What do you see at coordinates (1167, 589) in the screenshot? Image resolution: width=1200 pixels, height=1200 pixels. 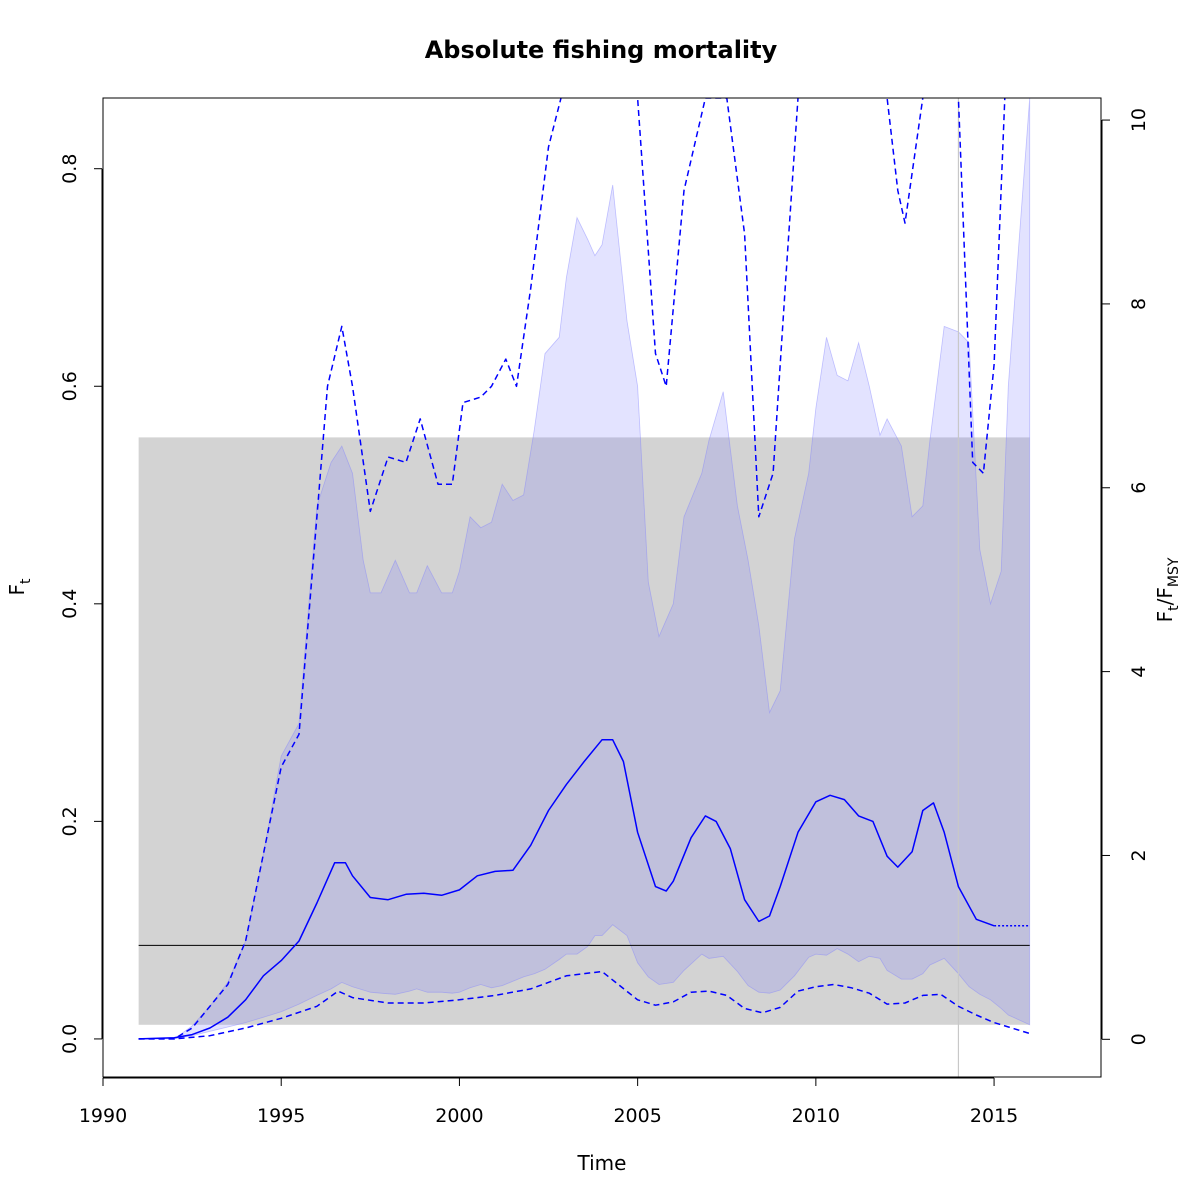 I see `y2-axis-label: Ft/FMSY` at bounding box center [1167, 589].